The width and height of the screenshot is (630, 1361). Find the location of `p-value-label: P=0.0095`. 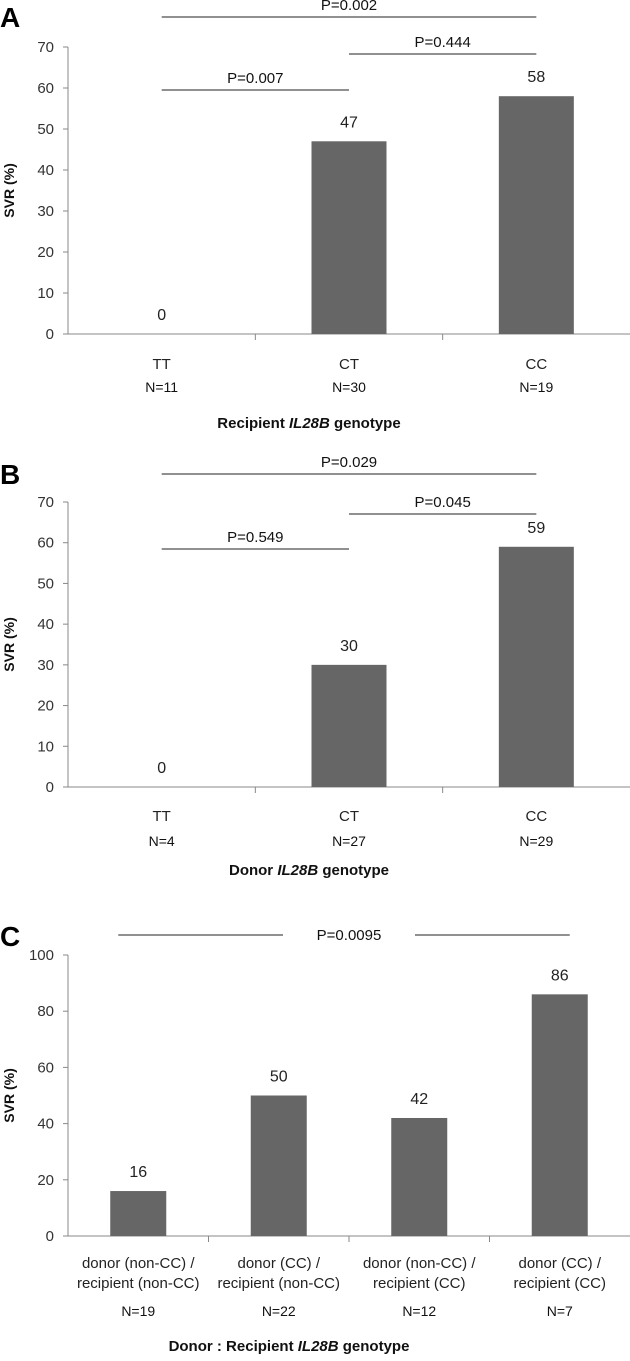

p-value-label: P=0.0095 is located at coordinates (349, 935).